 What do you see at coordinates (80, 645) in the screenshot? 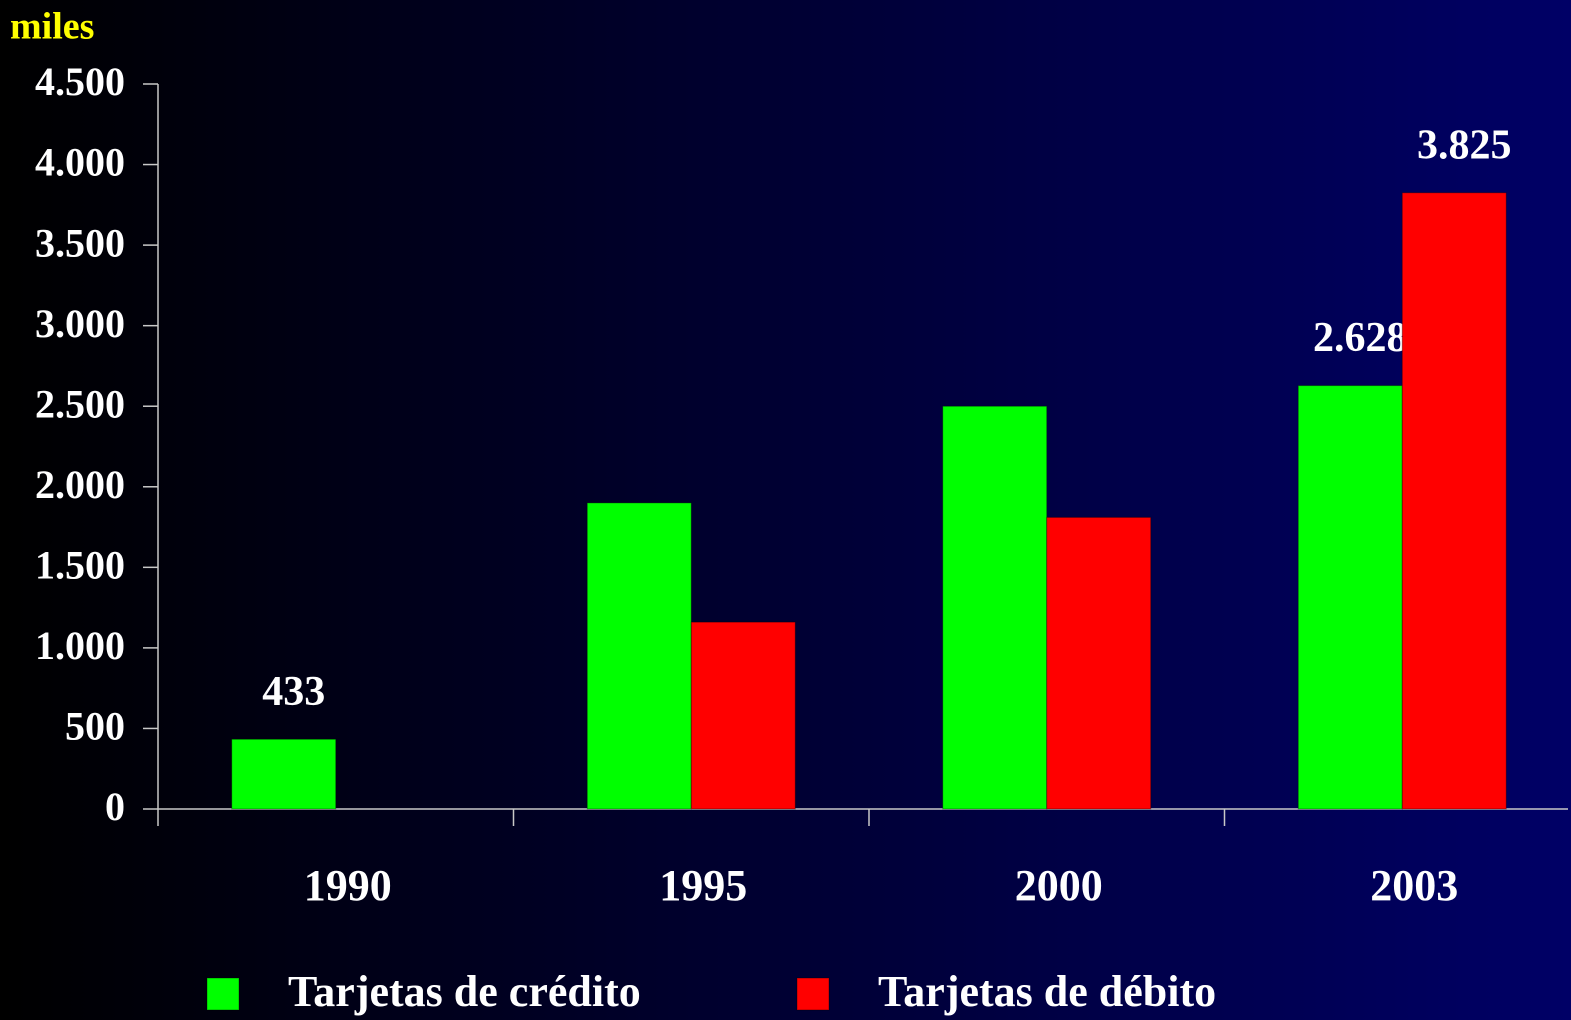
I see `y-tick-label: 1.000` at bounding box center [80, 645].